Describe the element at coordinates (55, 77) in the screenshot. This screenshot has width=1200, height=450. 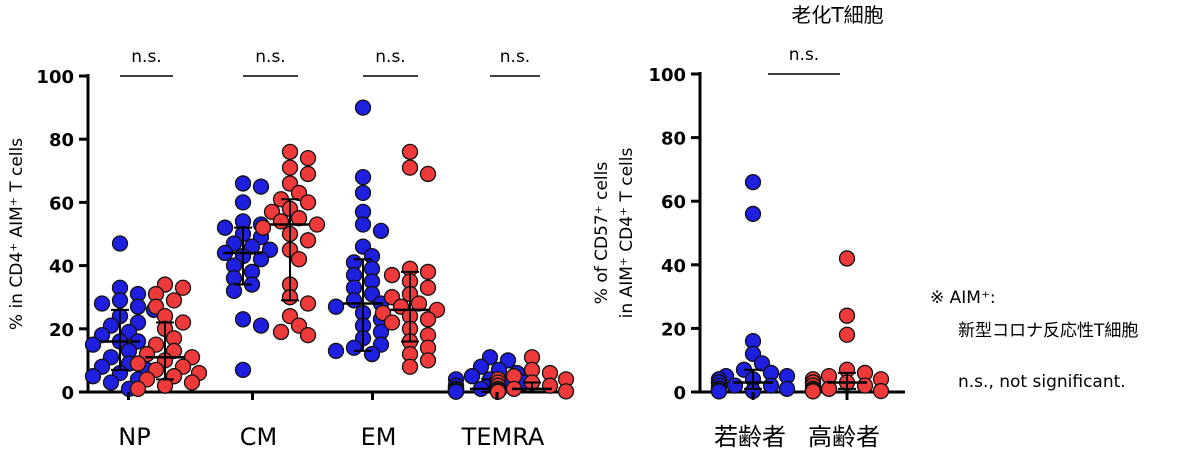
I see `left-y-tick-label: 100` at that location.